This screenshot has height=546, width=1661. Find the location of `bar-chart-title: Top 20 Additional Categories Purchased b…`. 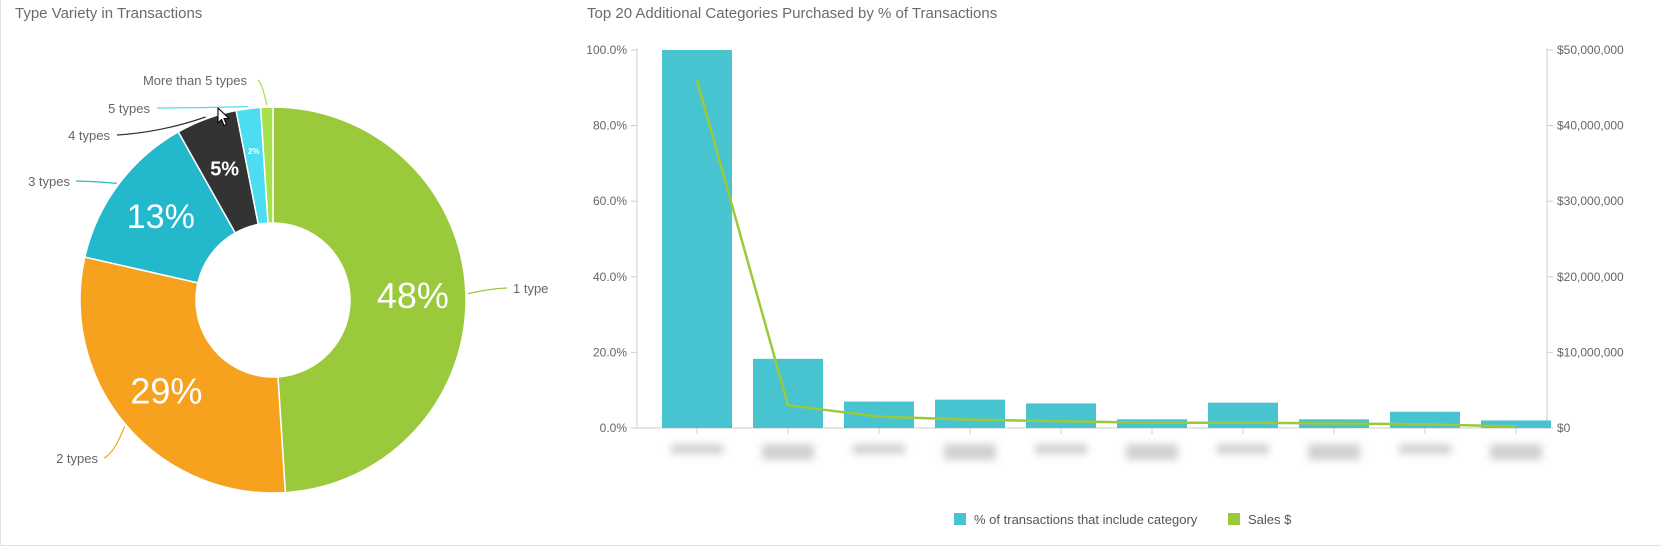

bar-chart-title: Top 20 Additional Categories Purchased b… is located at coordinates (792, 13).